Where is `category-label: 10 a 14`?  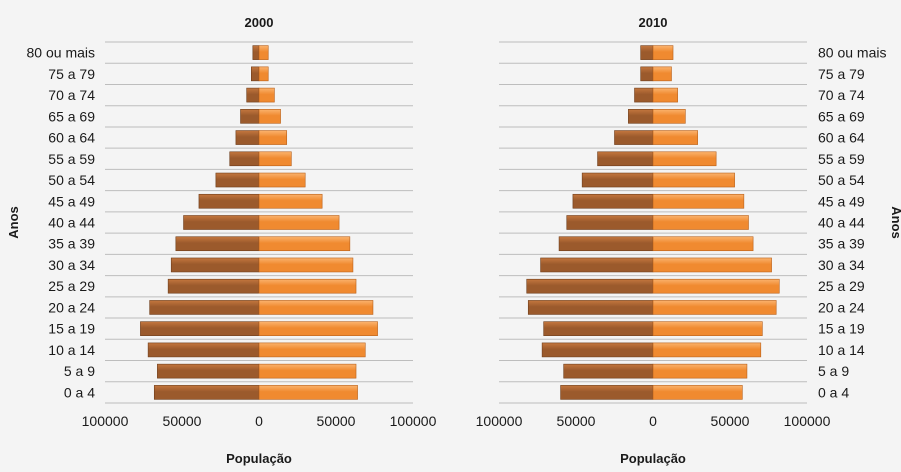 category-label: 10 a 14 is located at coordinates (841, 350).